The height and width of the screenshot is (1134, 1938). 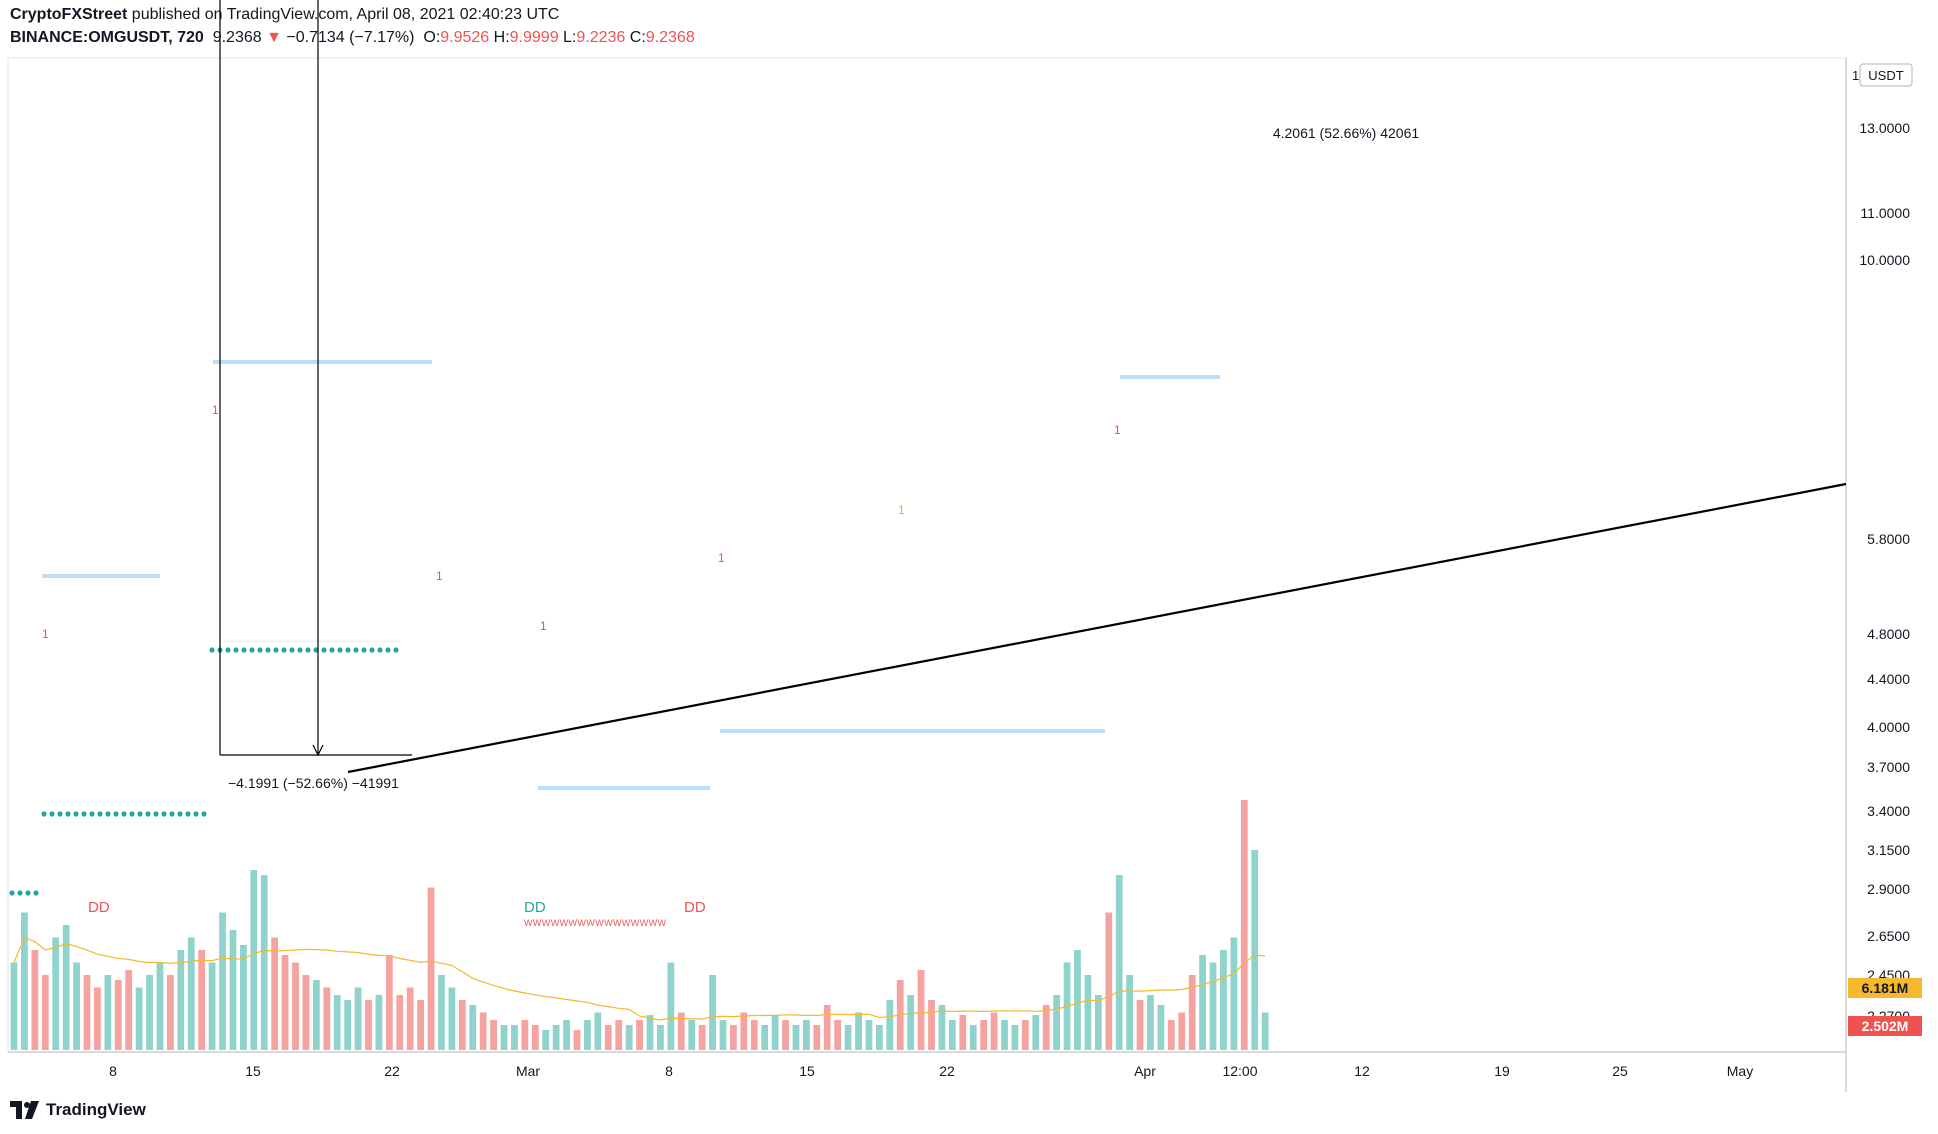 I want to click on publisher-name: CryptoFXStreet, so click(x=69, y=14).